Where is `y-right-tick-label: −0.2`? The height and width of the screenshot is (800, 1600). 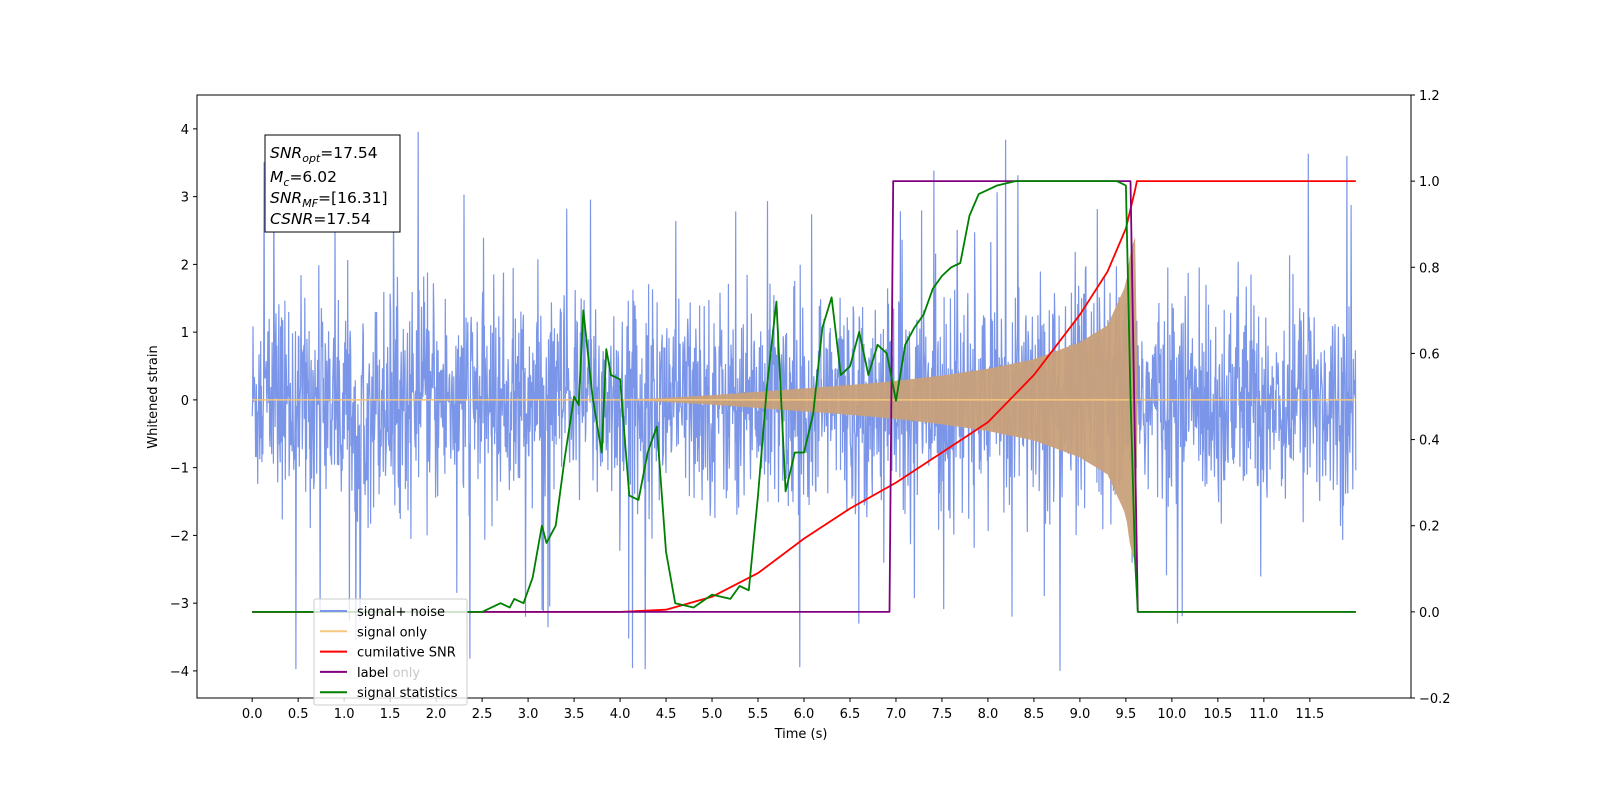 y-right-tick-label: −0.2 is located at coordinates (1435, 699).